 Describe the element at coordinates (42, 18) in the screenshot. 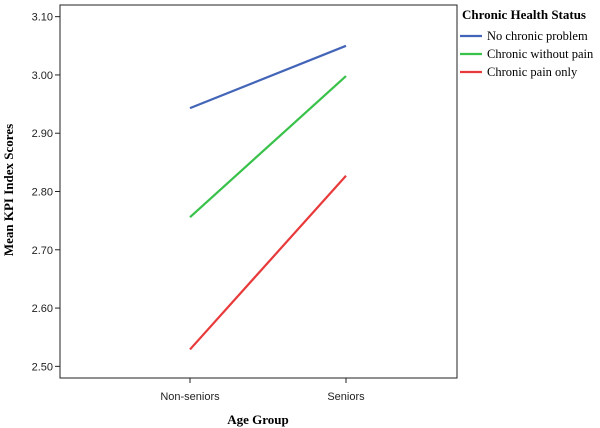

I see `y-tick-label: 3.10` at that location.